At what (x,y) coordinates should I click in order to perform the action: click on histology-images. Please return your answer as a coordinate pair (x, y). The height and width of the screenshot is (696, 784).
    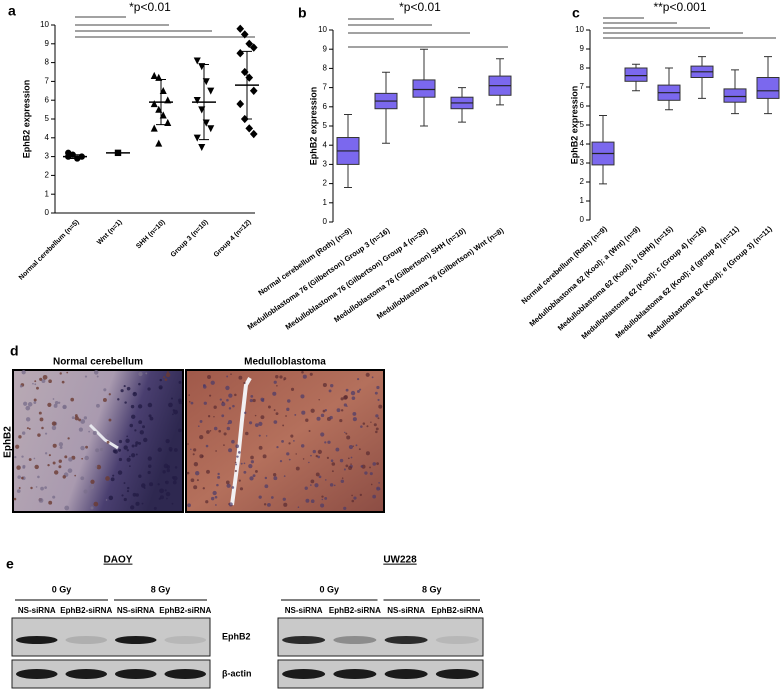
    Looking at the image, I should click on (198, 441).